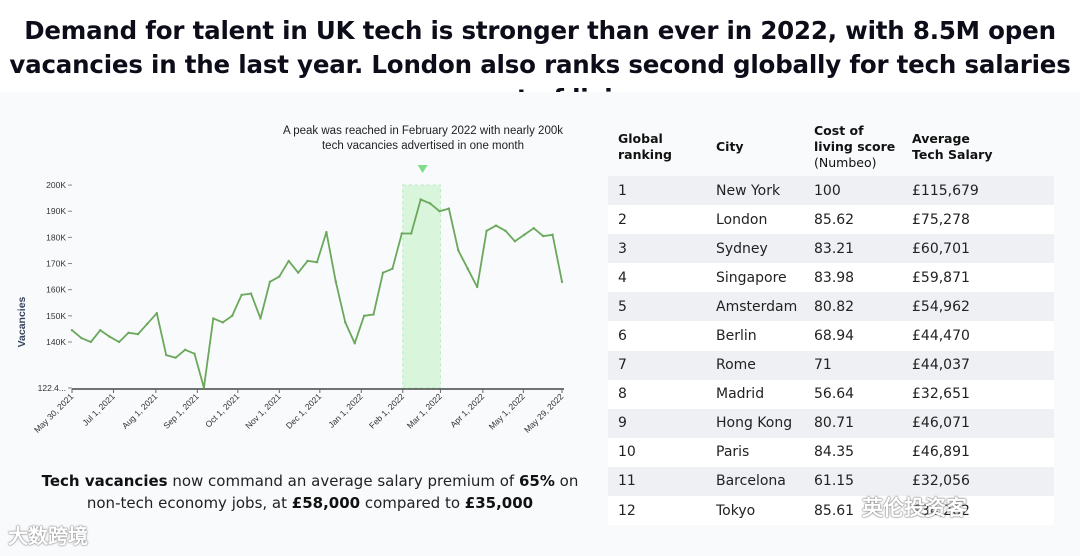  I want to click on header-city: City, so click(730, 146).